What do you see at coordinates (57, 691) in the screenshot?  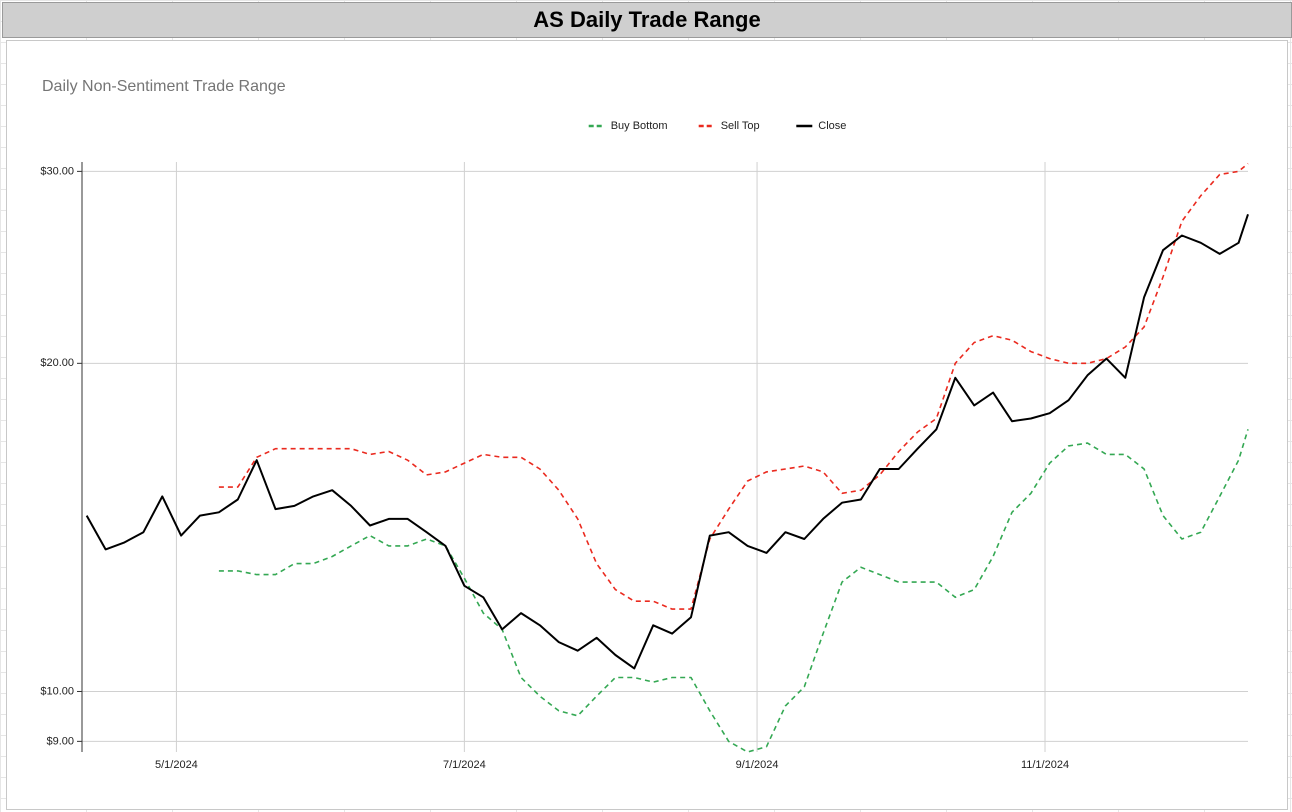 I see `y-tick-label: $10.00` at bounding box center [57, 691].